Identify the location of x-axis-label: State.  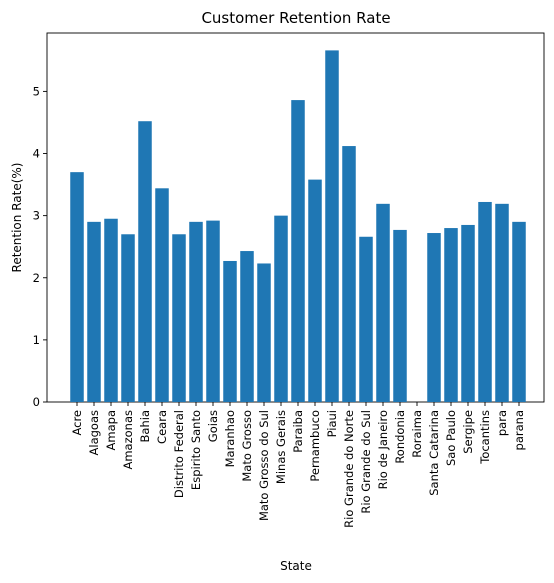
(296, 566).